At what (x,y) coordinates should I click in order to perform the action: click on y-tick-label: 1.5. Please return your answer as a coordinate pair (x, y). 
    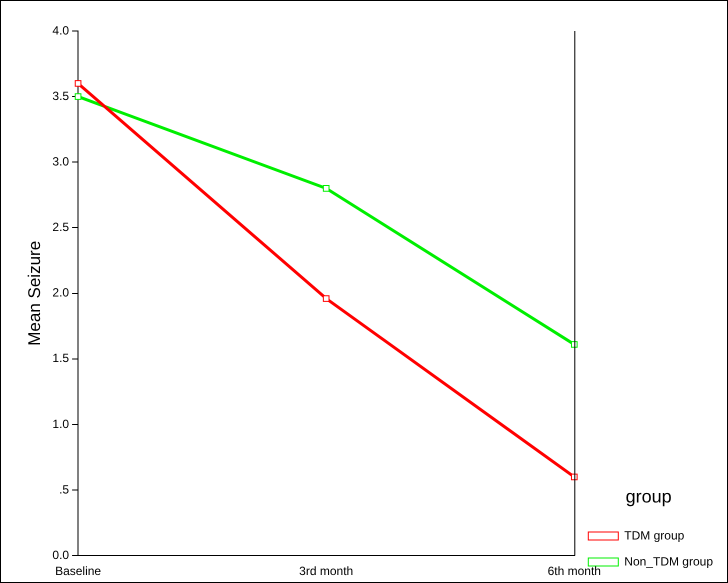
    Looking at the image, I should click on (61, 358).